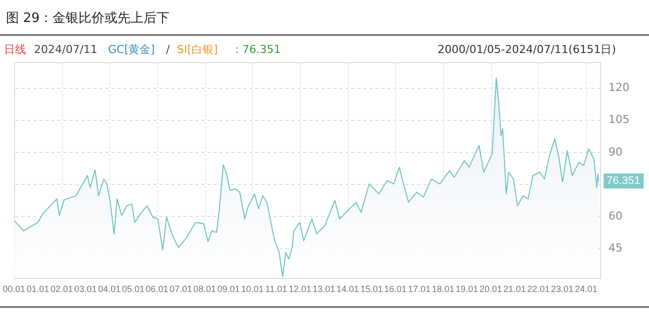 This screenshot has height=329, width=649. I want to click on x-tick-label: 19.01, so click(467, 289).